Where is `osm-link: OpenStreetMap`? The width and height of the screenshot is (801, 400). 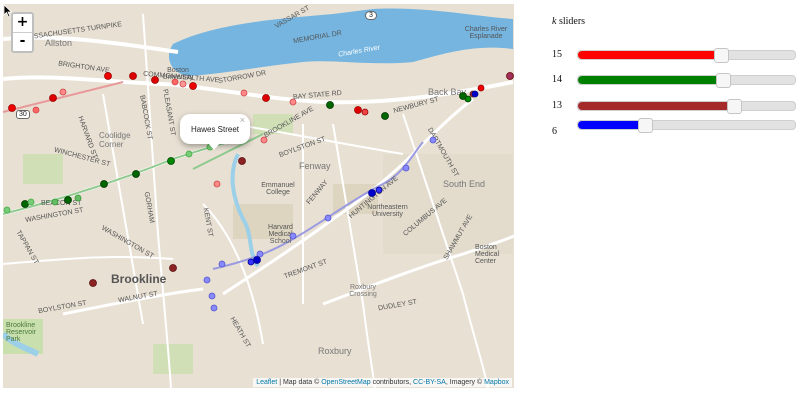 osm-link: OpenStreetMap is located at coordinates (346, 382).